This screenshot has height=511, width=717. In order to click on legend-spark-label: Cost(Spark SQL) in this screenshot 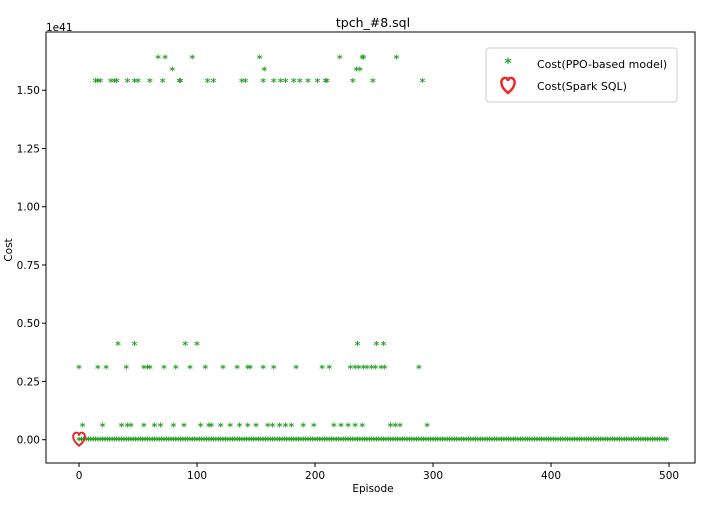, I will do `click(582, 86)`.